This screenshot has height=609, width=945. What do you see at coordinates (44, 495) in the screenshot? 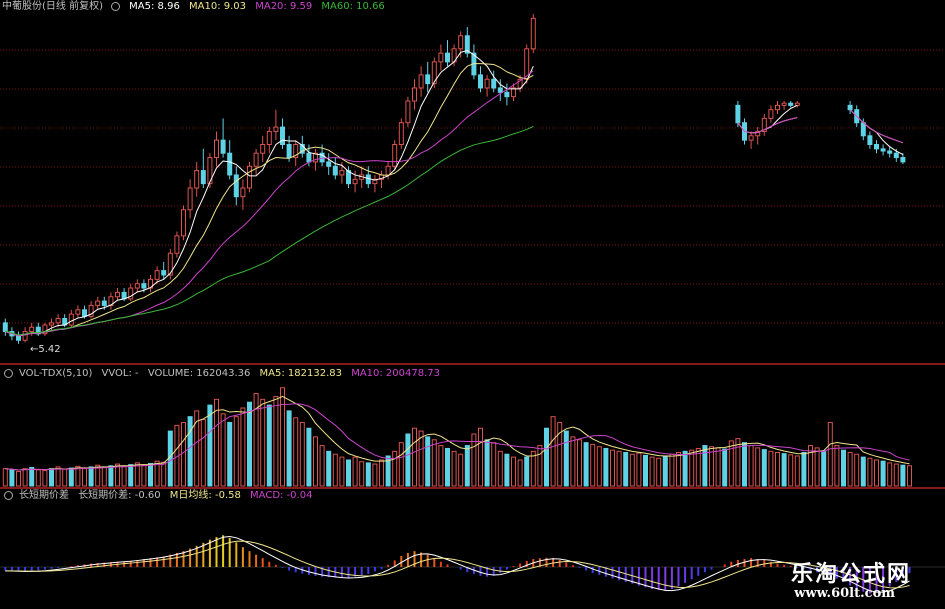
I see `macd-title: 长短期价差` at bounding box center [44, 495].